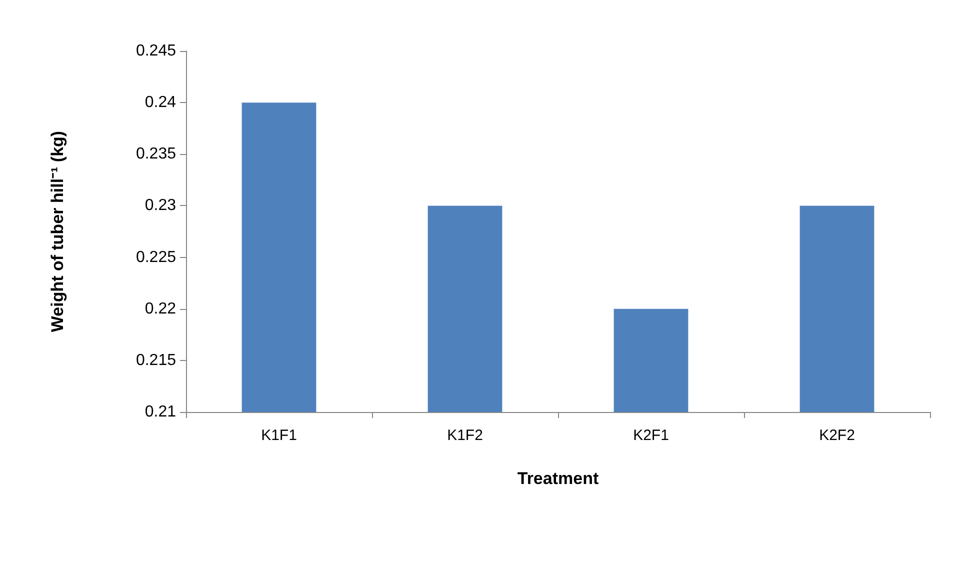 This screenshot has height=581, width=955. Describe the element at coordinates (465, 435) in the screenshot. I see `x-tick-label: K1F2` at that location.